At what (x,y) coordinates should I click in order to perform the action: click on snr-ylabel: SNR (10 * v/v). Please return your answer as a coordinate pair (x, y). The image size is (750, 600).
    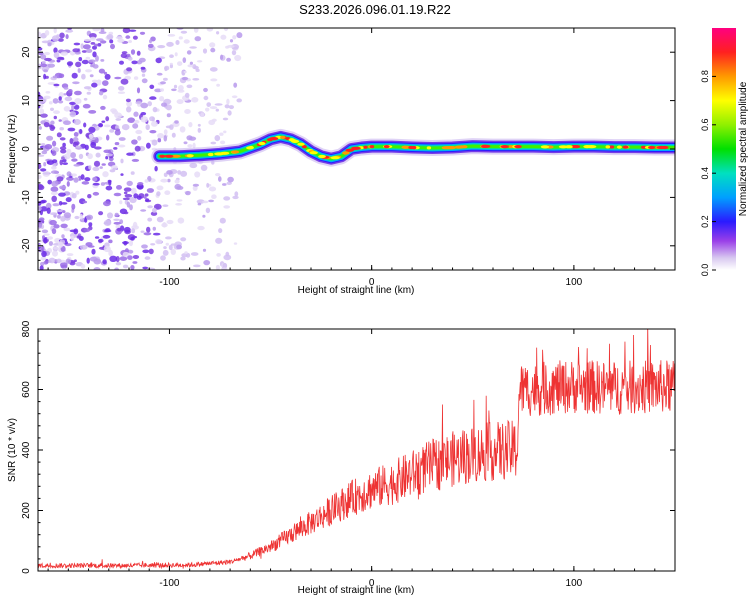
    Looking at the image, I should click on (12, 450).